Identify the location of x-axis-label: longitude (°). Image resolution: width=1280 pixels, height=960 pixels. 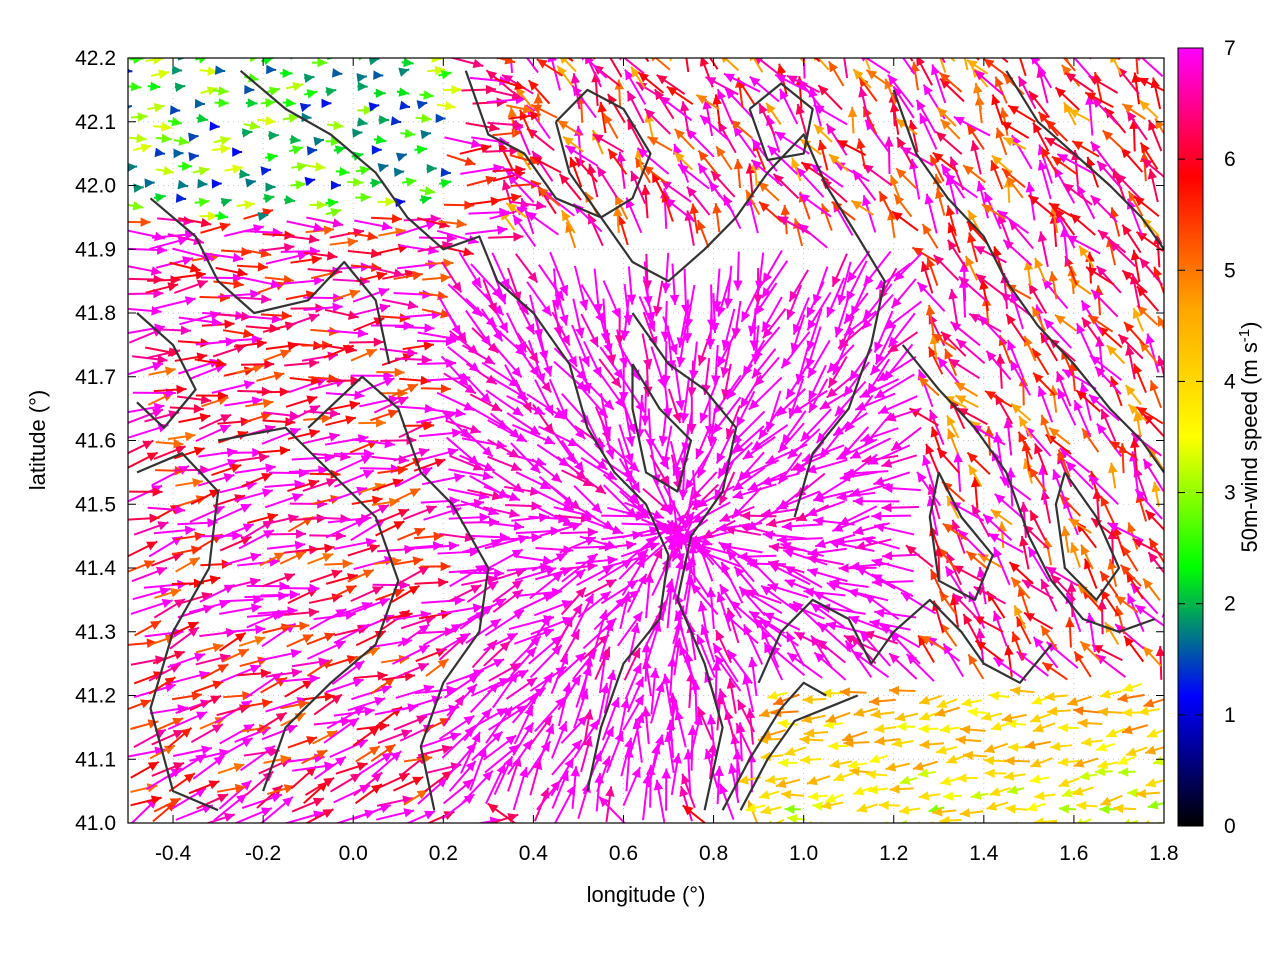
(646, 894).